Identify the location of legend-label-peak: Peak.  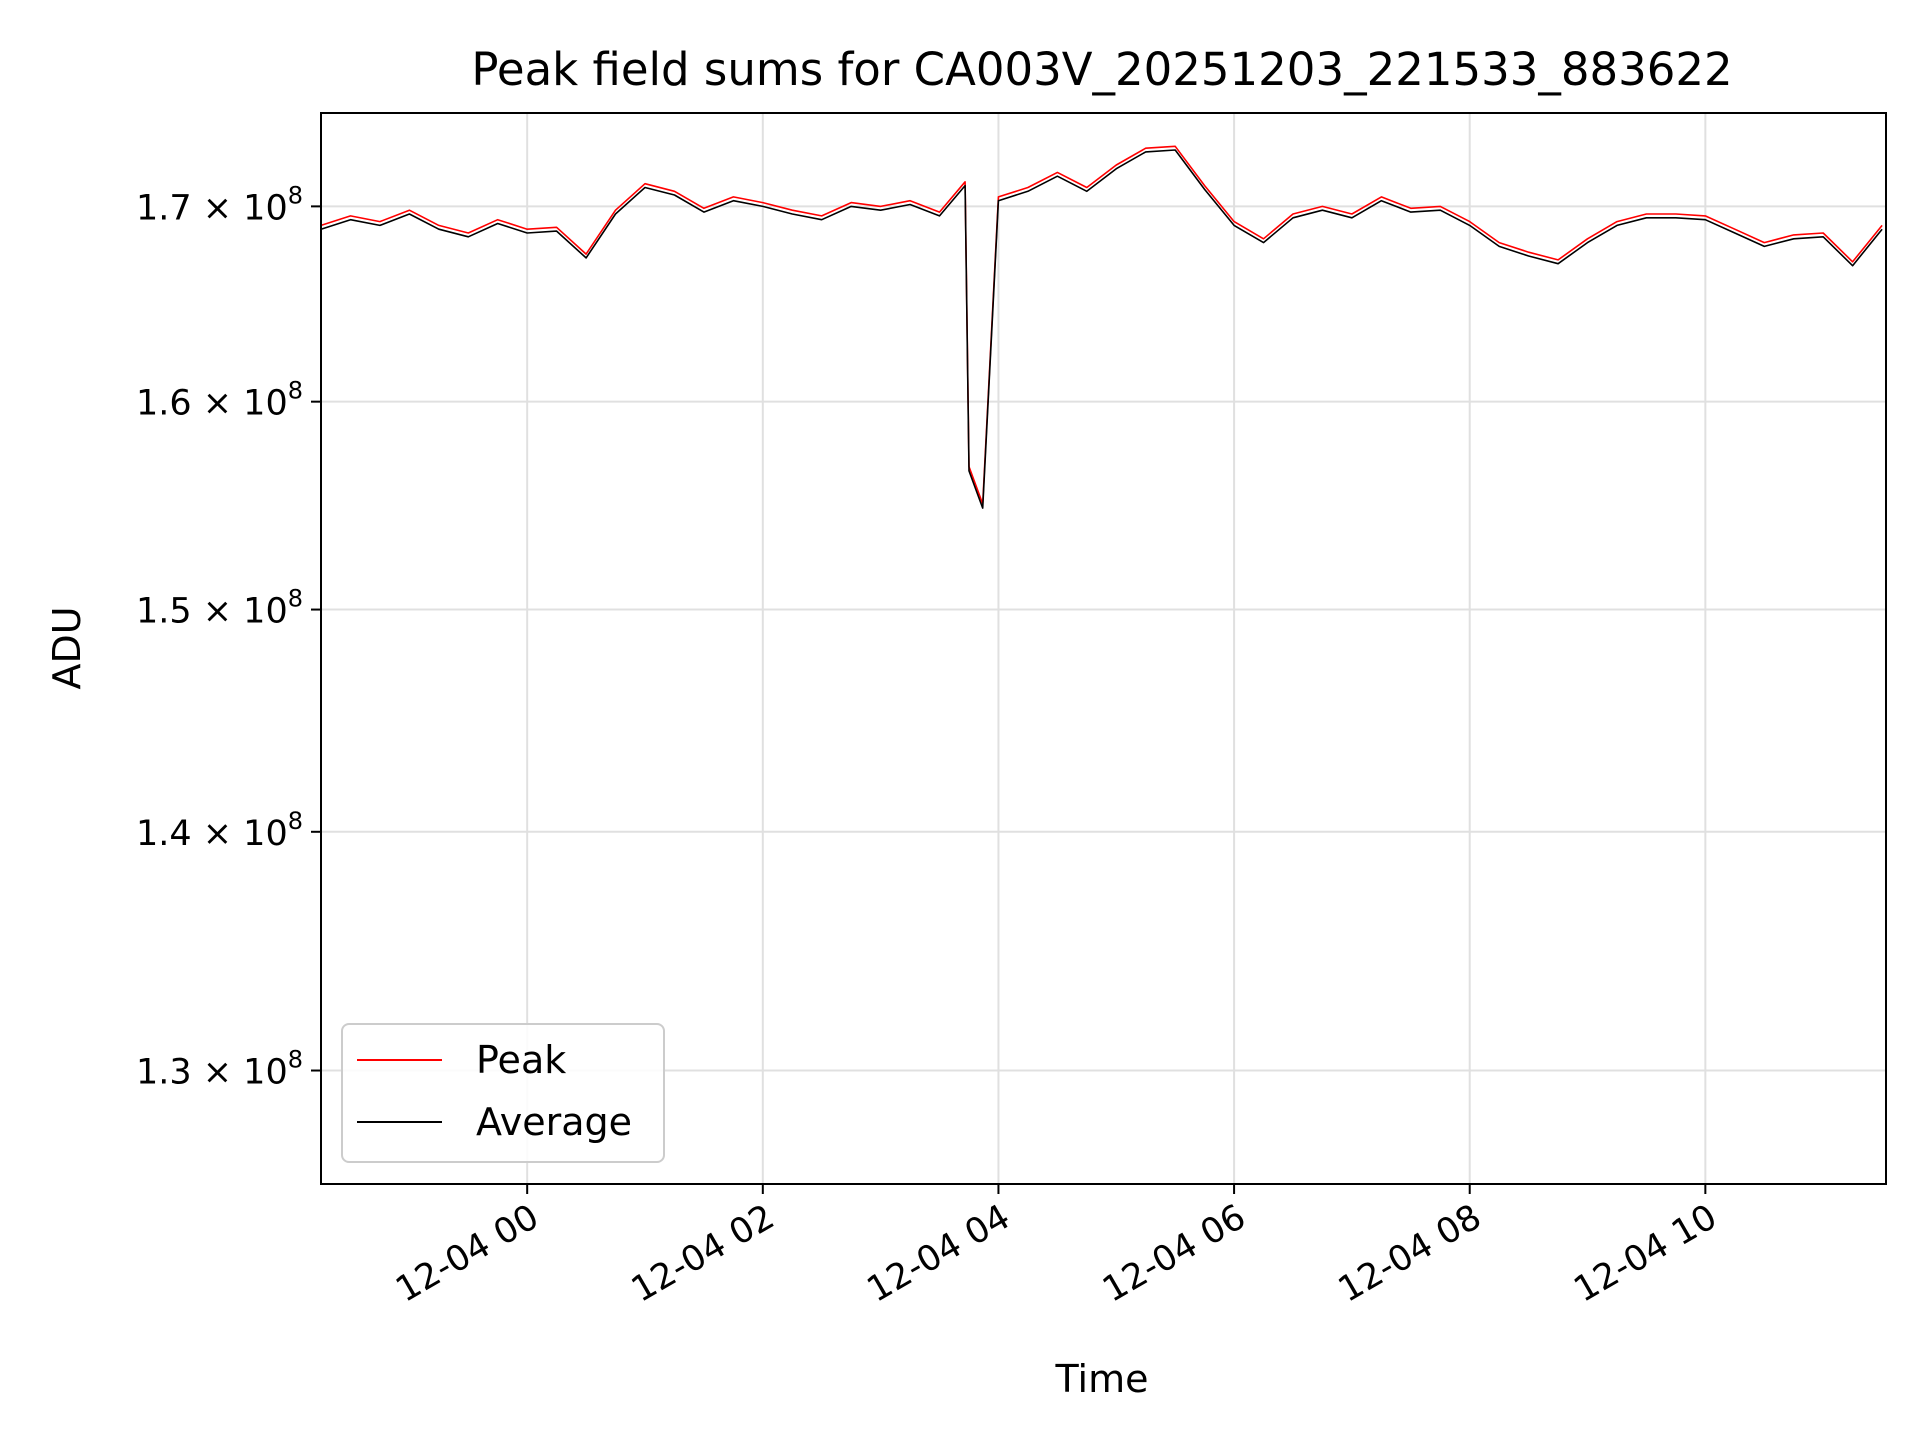
(521, 1060).